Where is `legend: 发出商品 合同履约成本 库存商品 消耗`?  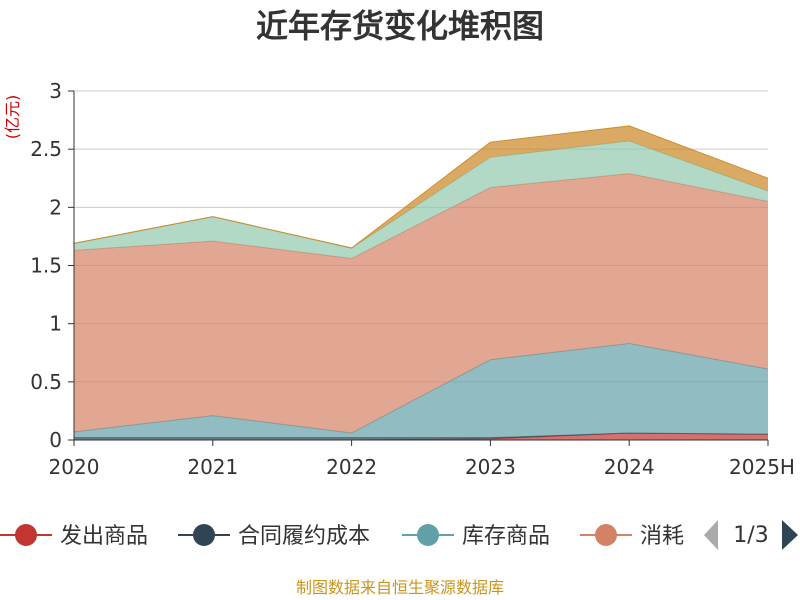 legend: 发出商品 合同履约成本 库存商品 消耗 is located at coordinates (342, 536).